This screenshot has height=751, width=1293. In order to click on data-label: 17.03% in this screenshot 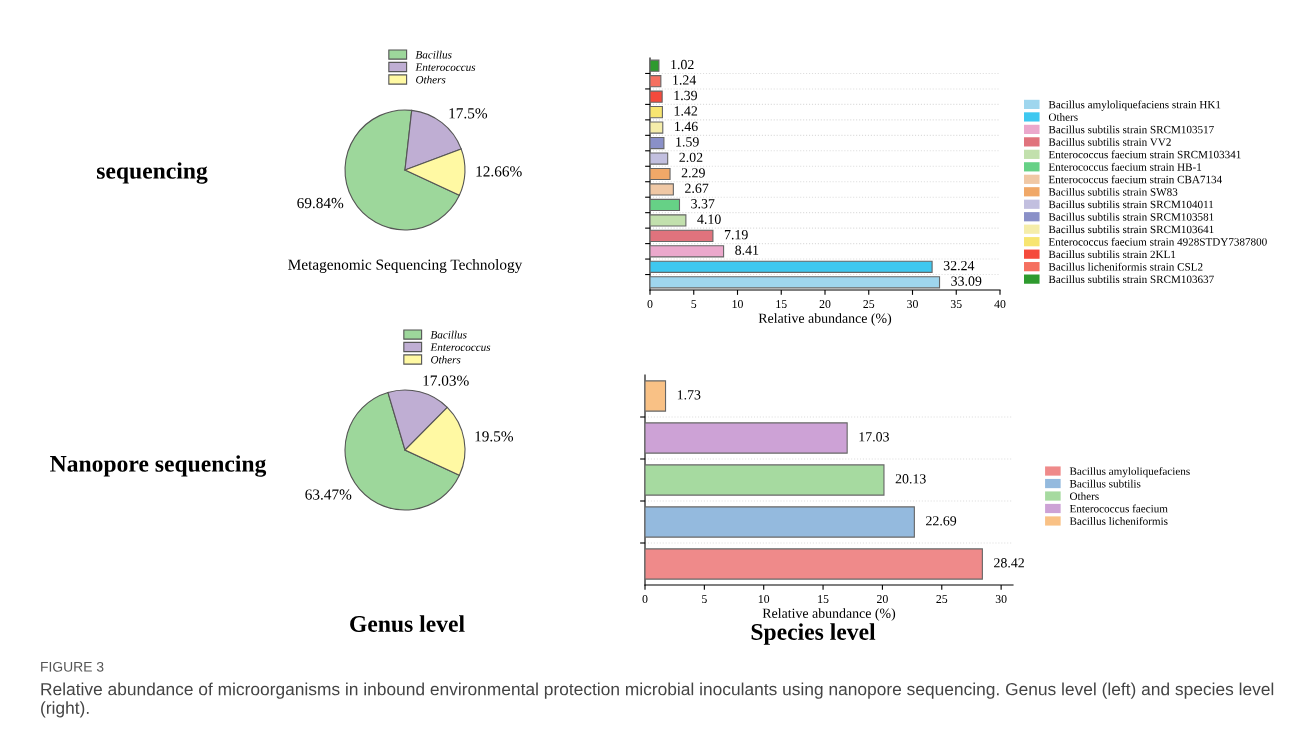, I will do `click(446, 380)`.